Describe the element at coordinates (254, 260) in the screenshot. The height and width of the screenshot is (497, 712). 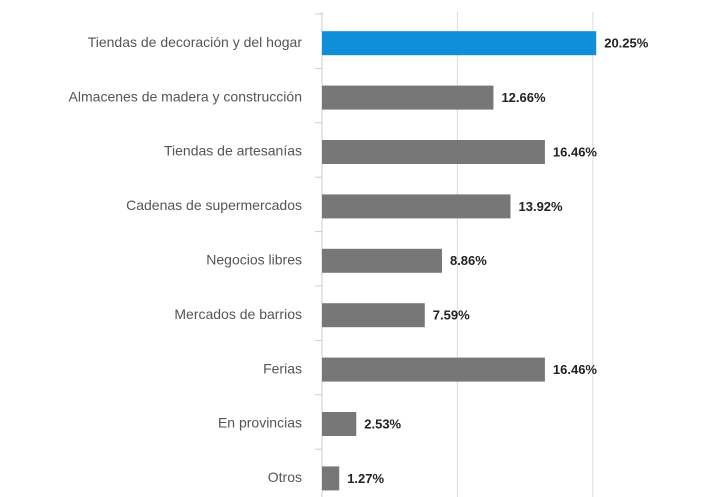
I see `category-label: Negocios libres` at that location.